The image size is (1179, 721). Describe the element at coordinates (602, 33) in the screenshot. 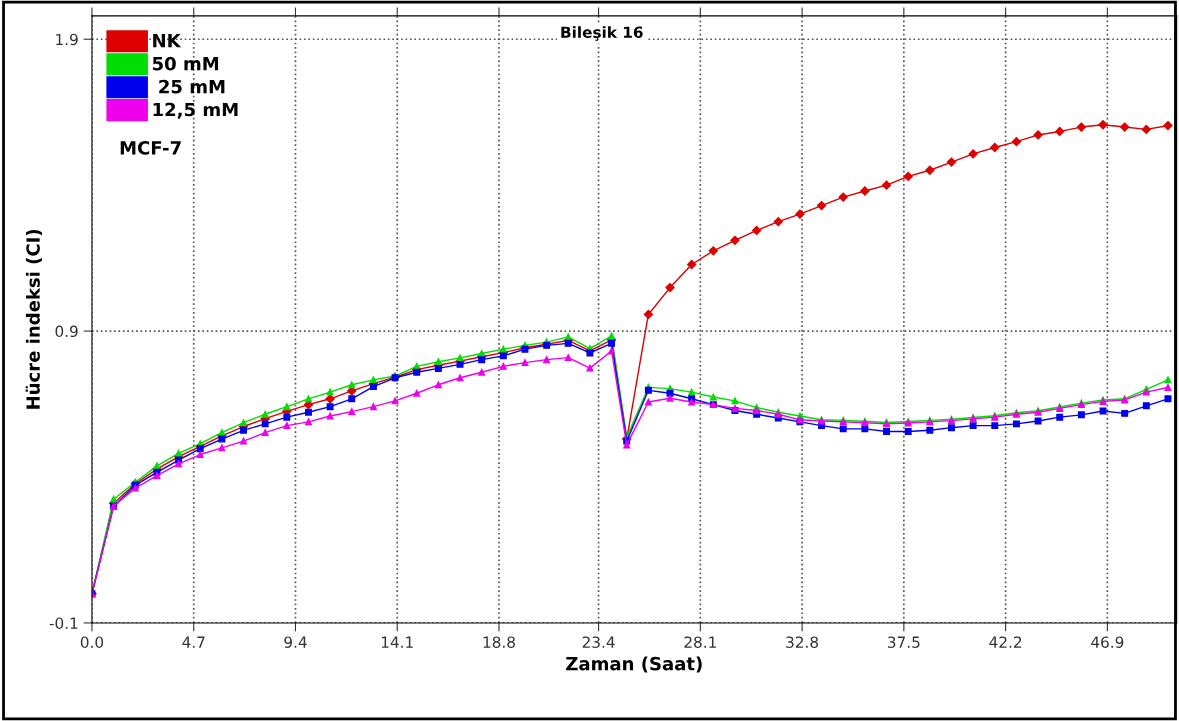

I see `text: Bileşik 16` at that location.